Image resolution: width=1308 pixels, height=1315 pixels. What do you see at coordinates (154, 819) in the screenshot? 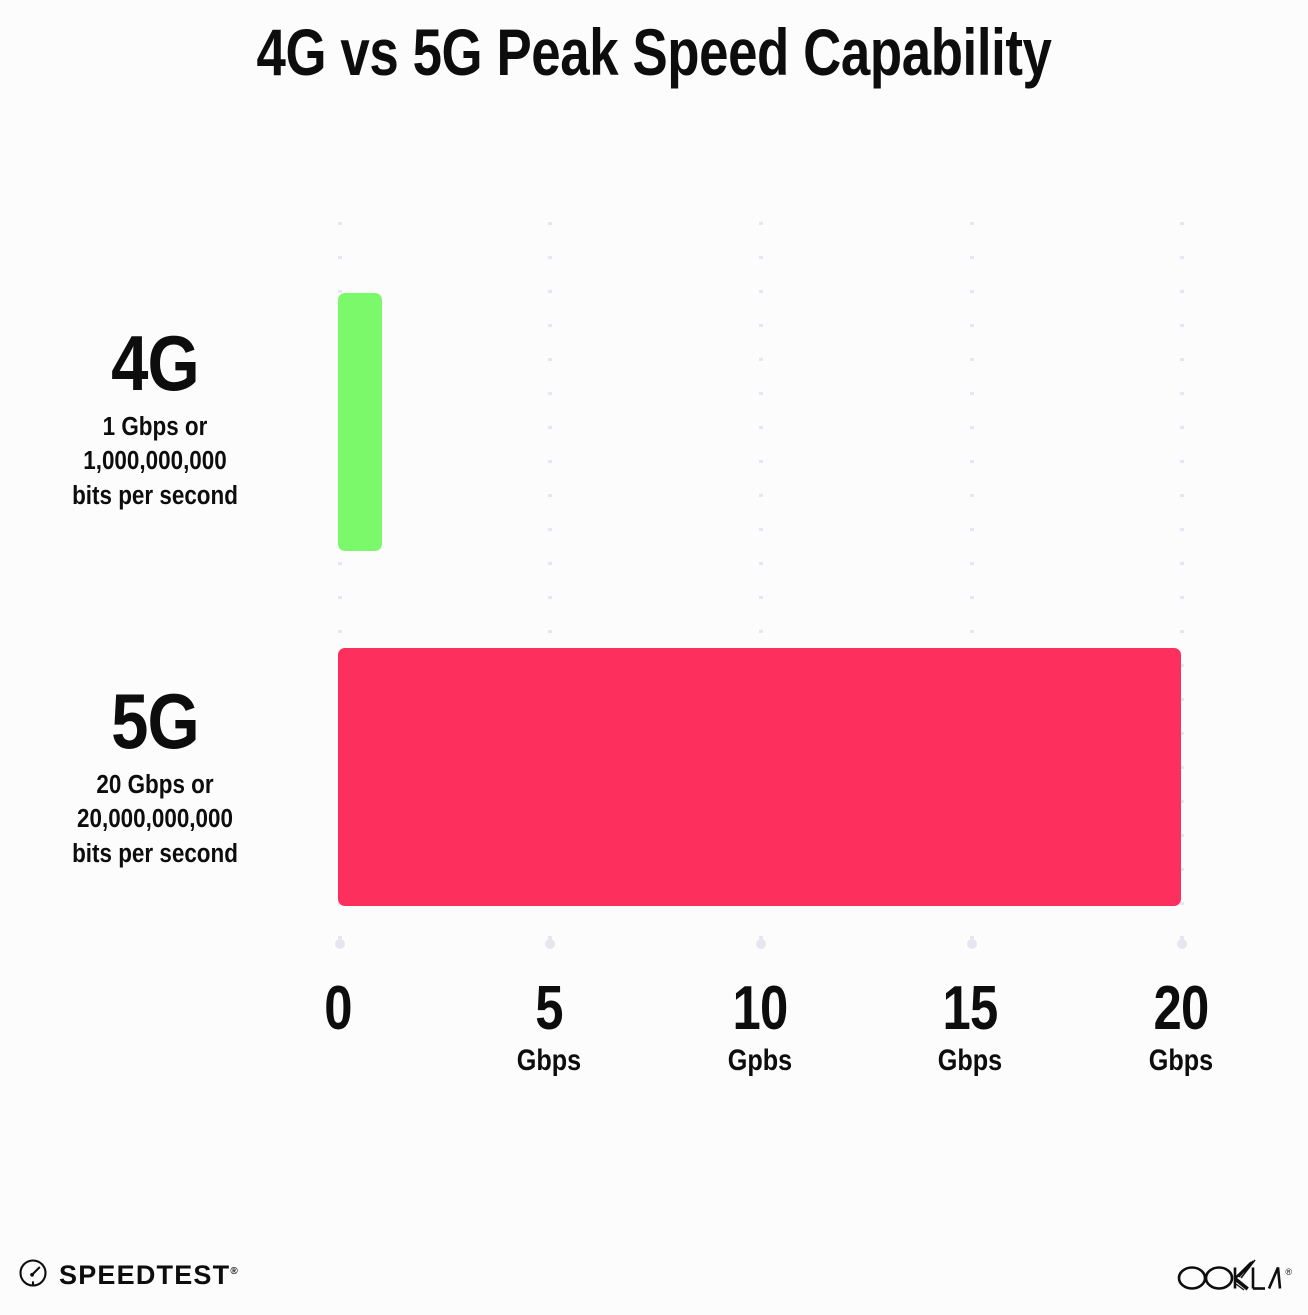
I see `row-label-5g-bits: 20,000,000,000` at bounding box center [154, 819].